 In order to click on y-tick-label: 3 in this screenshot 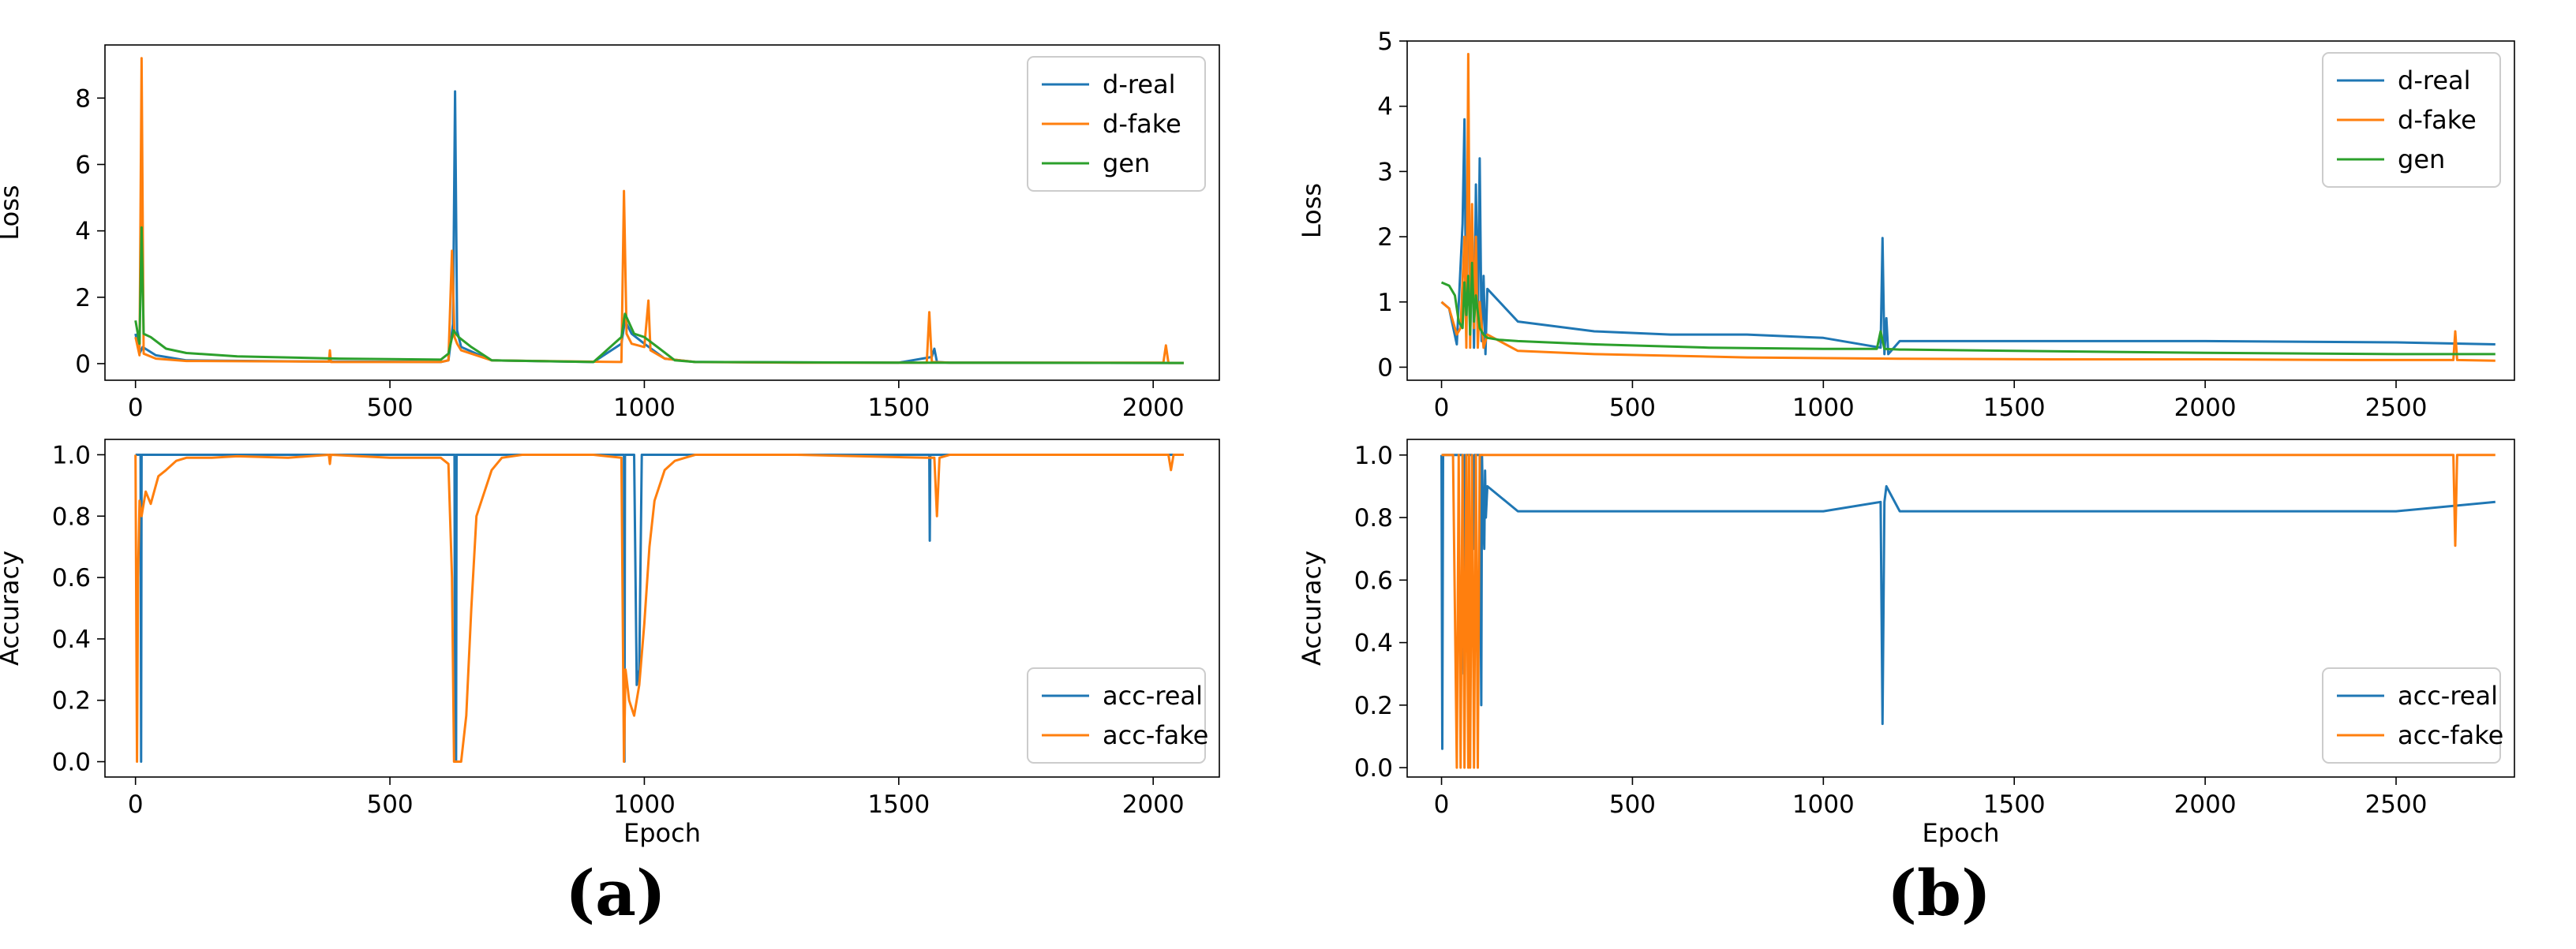, I will do `click(1385, 172)`.